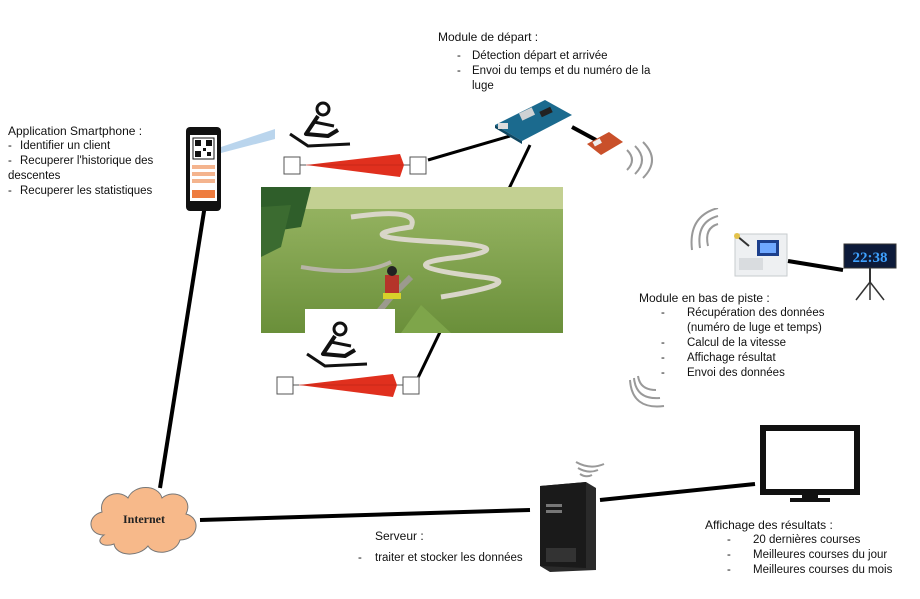 This screenshot has height=599, width=920. Describe the element at coordinates (870, 272) in the screenshot. I see `digital-clock-display: 22:38` at that location.